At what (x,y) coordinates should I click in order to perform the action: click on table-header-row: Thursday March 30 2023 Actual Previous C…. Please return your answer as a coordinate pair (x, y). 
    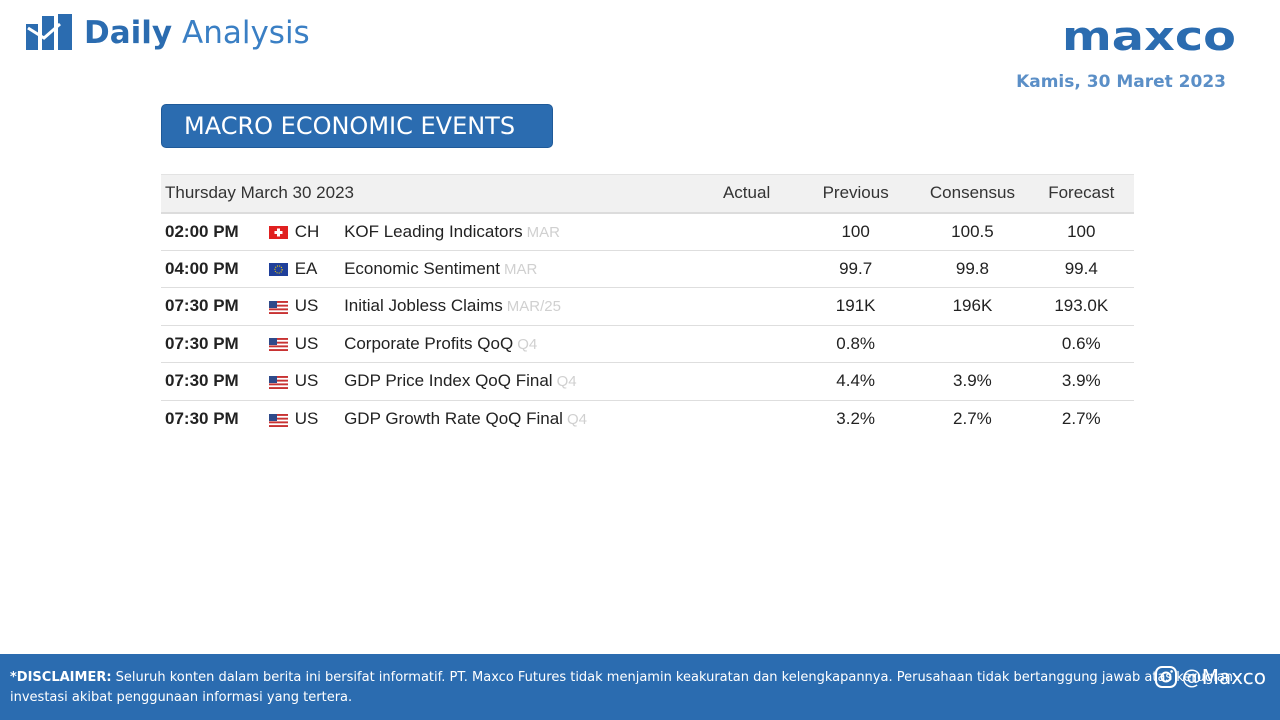
    Looking at the image, I should click on (647, 194).